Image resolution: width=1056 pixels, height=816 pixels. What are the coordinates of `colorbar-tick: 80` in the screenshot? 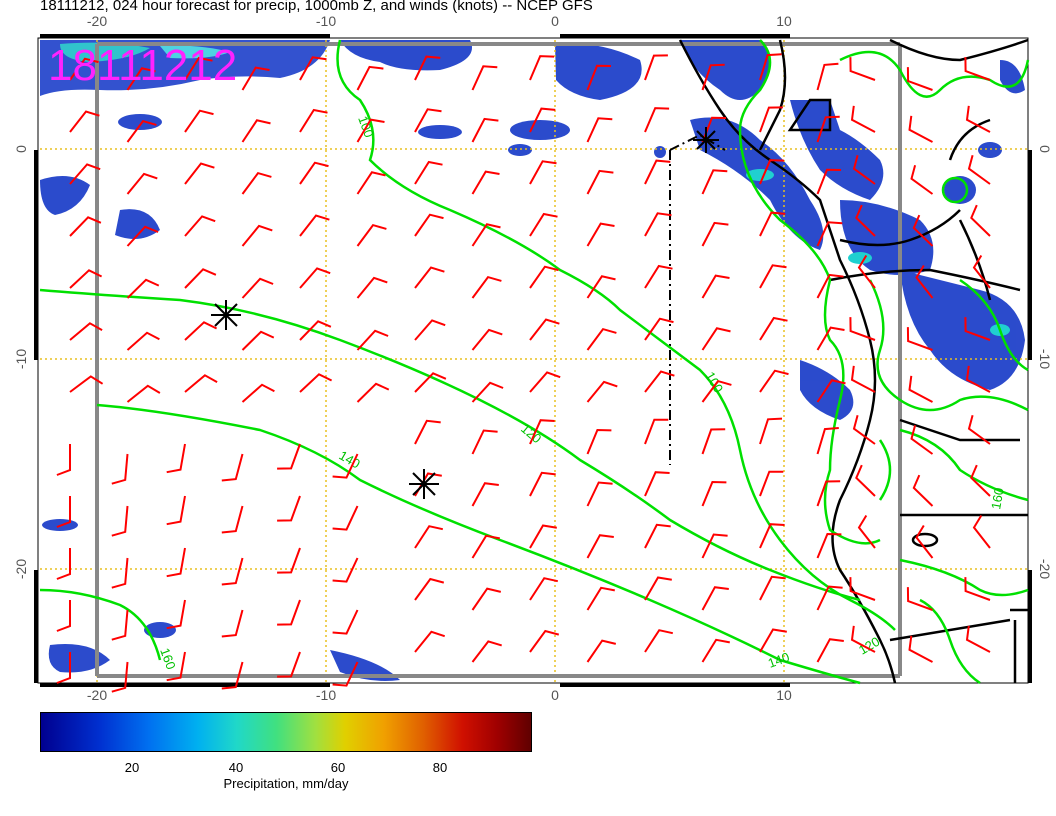 It's located at (440, 767).